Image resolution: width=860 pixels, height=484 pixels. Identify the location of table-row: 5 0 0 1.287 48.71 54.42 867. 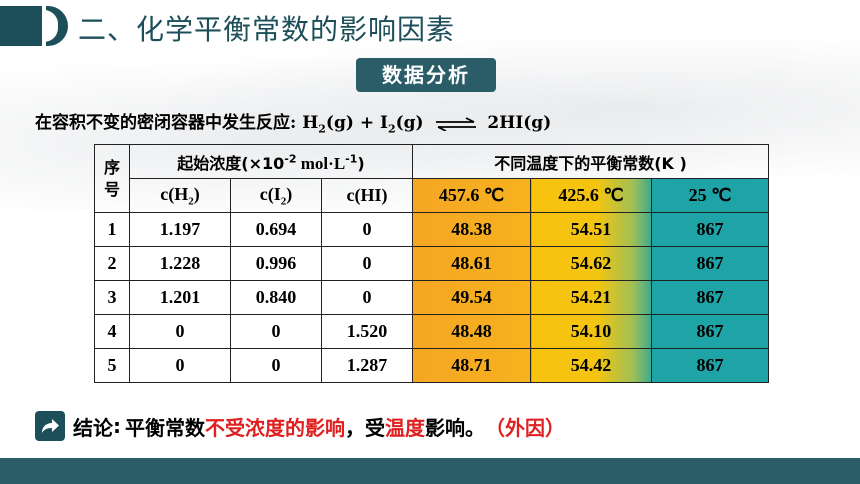
(431, 365).